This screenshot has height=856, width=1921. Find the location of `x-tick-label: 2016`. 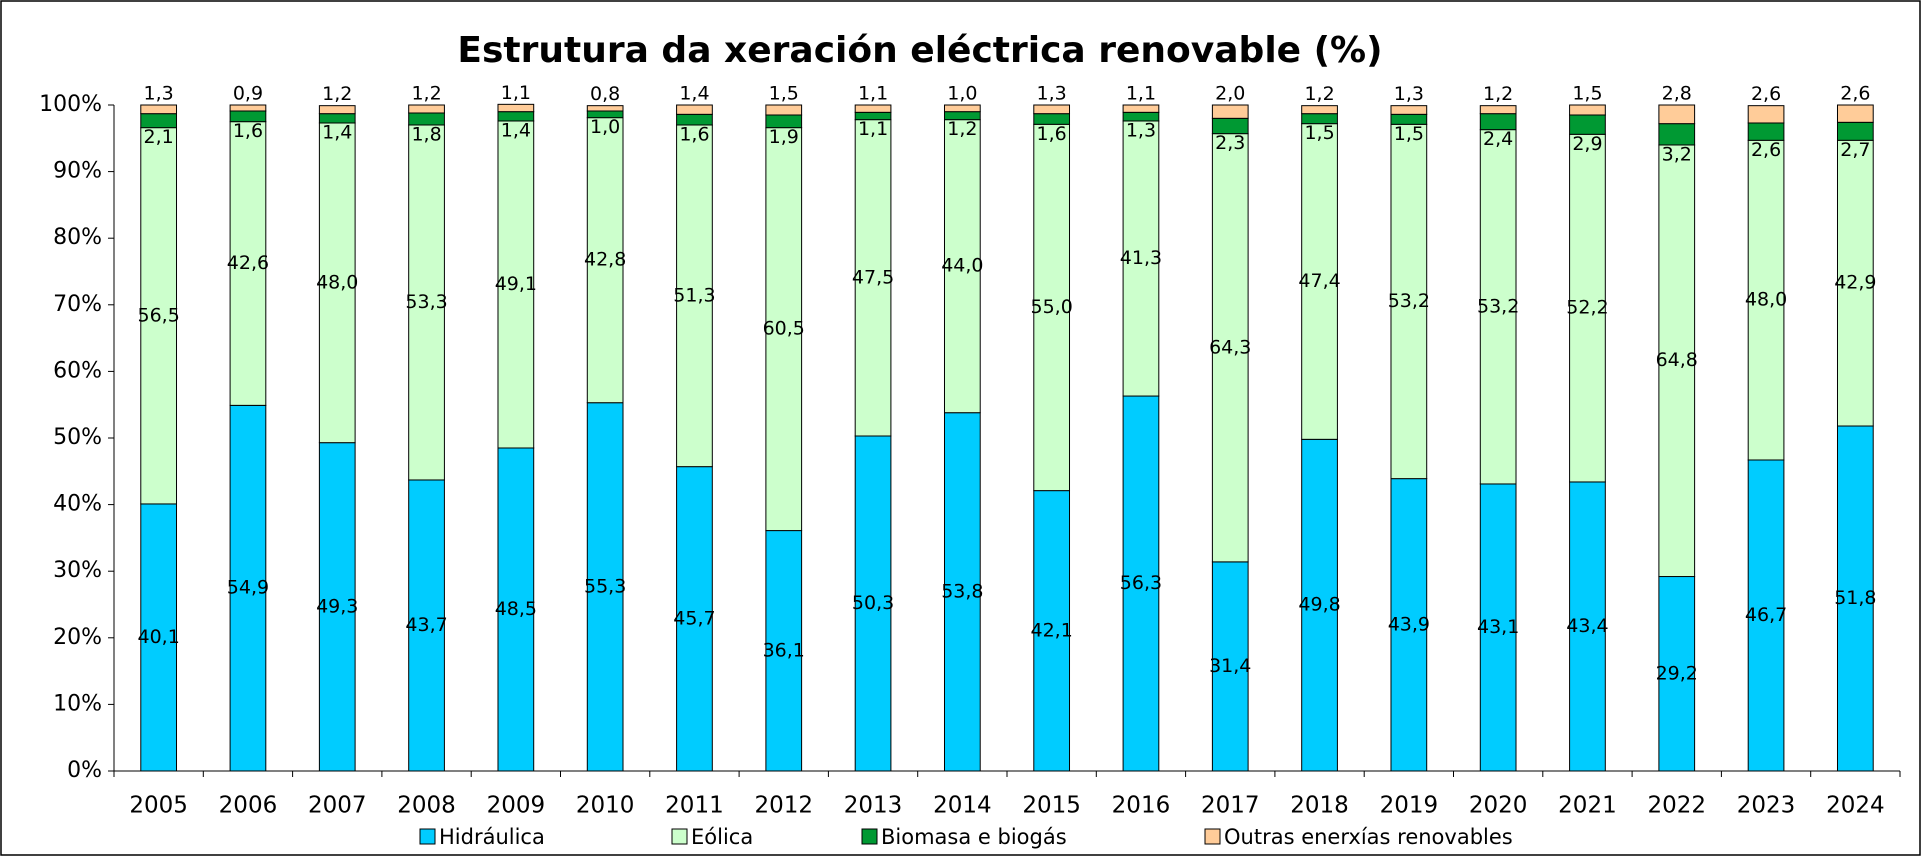

x-tick-label: 2016 is located at coordinates (1141, 806).